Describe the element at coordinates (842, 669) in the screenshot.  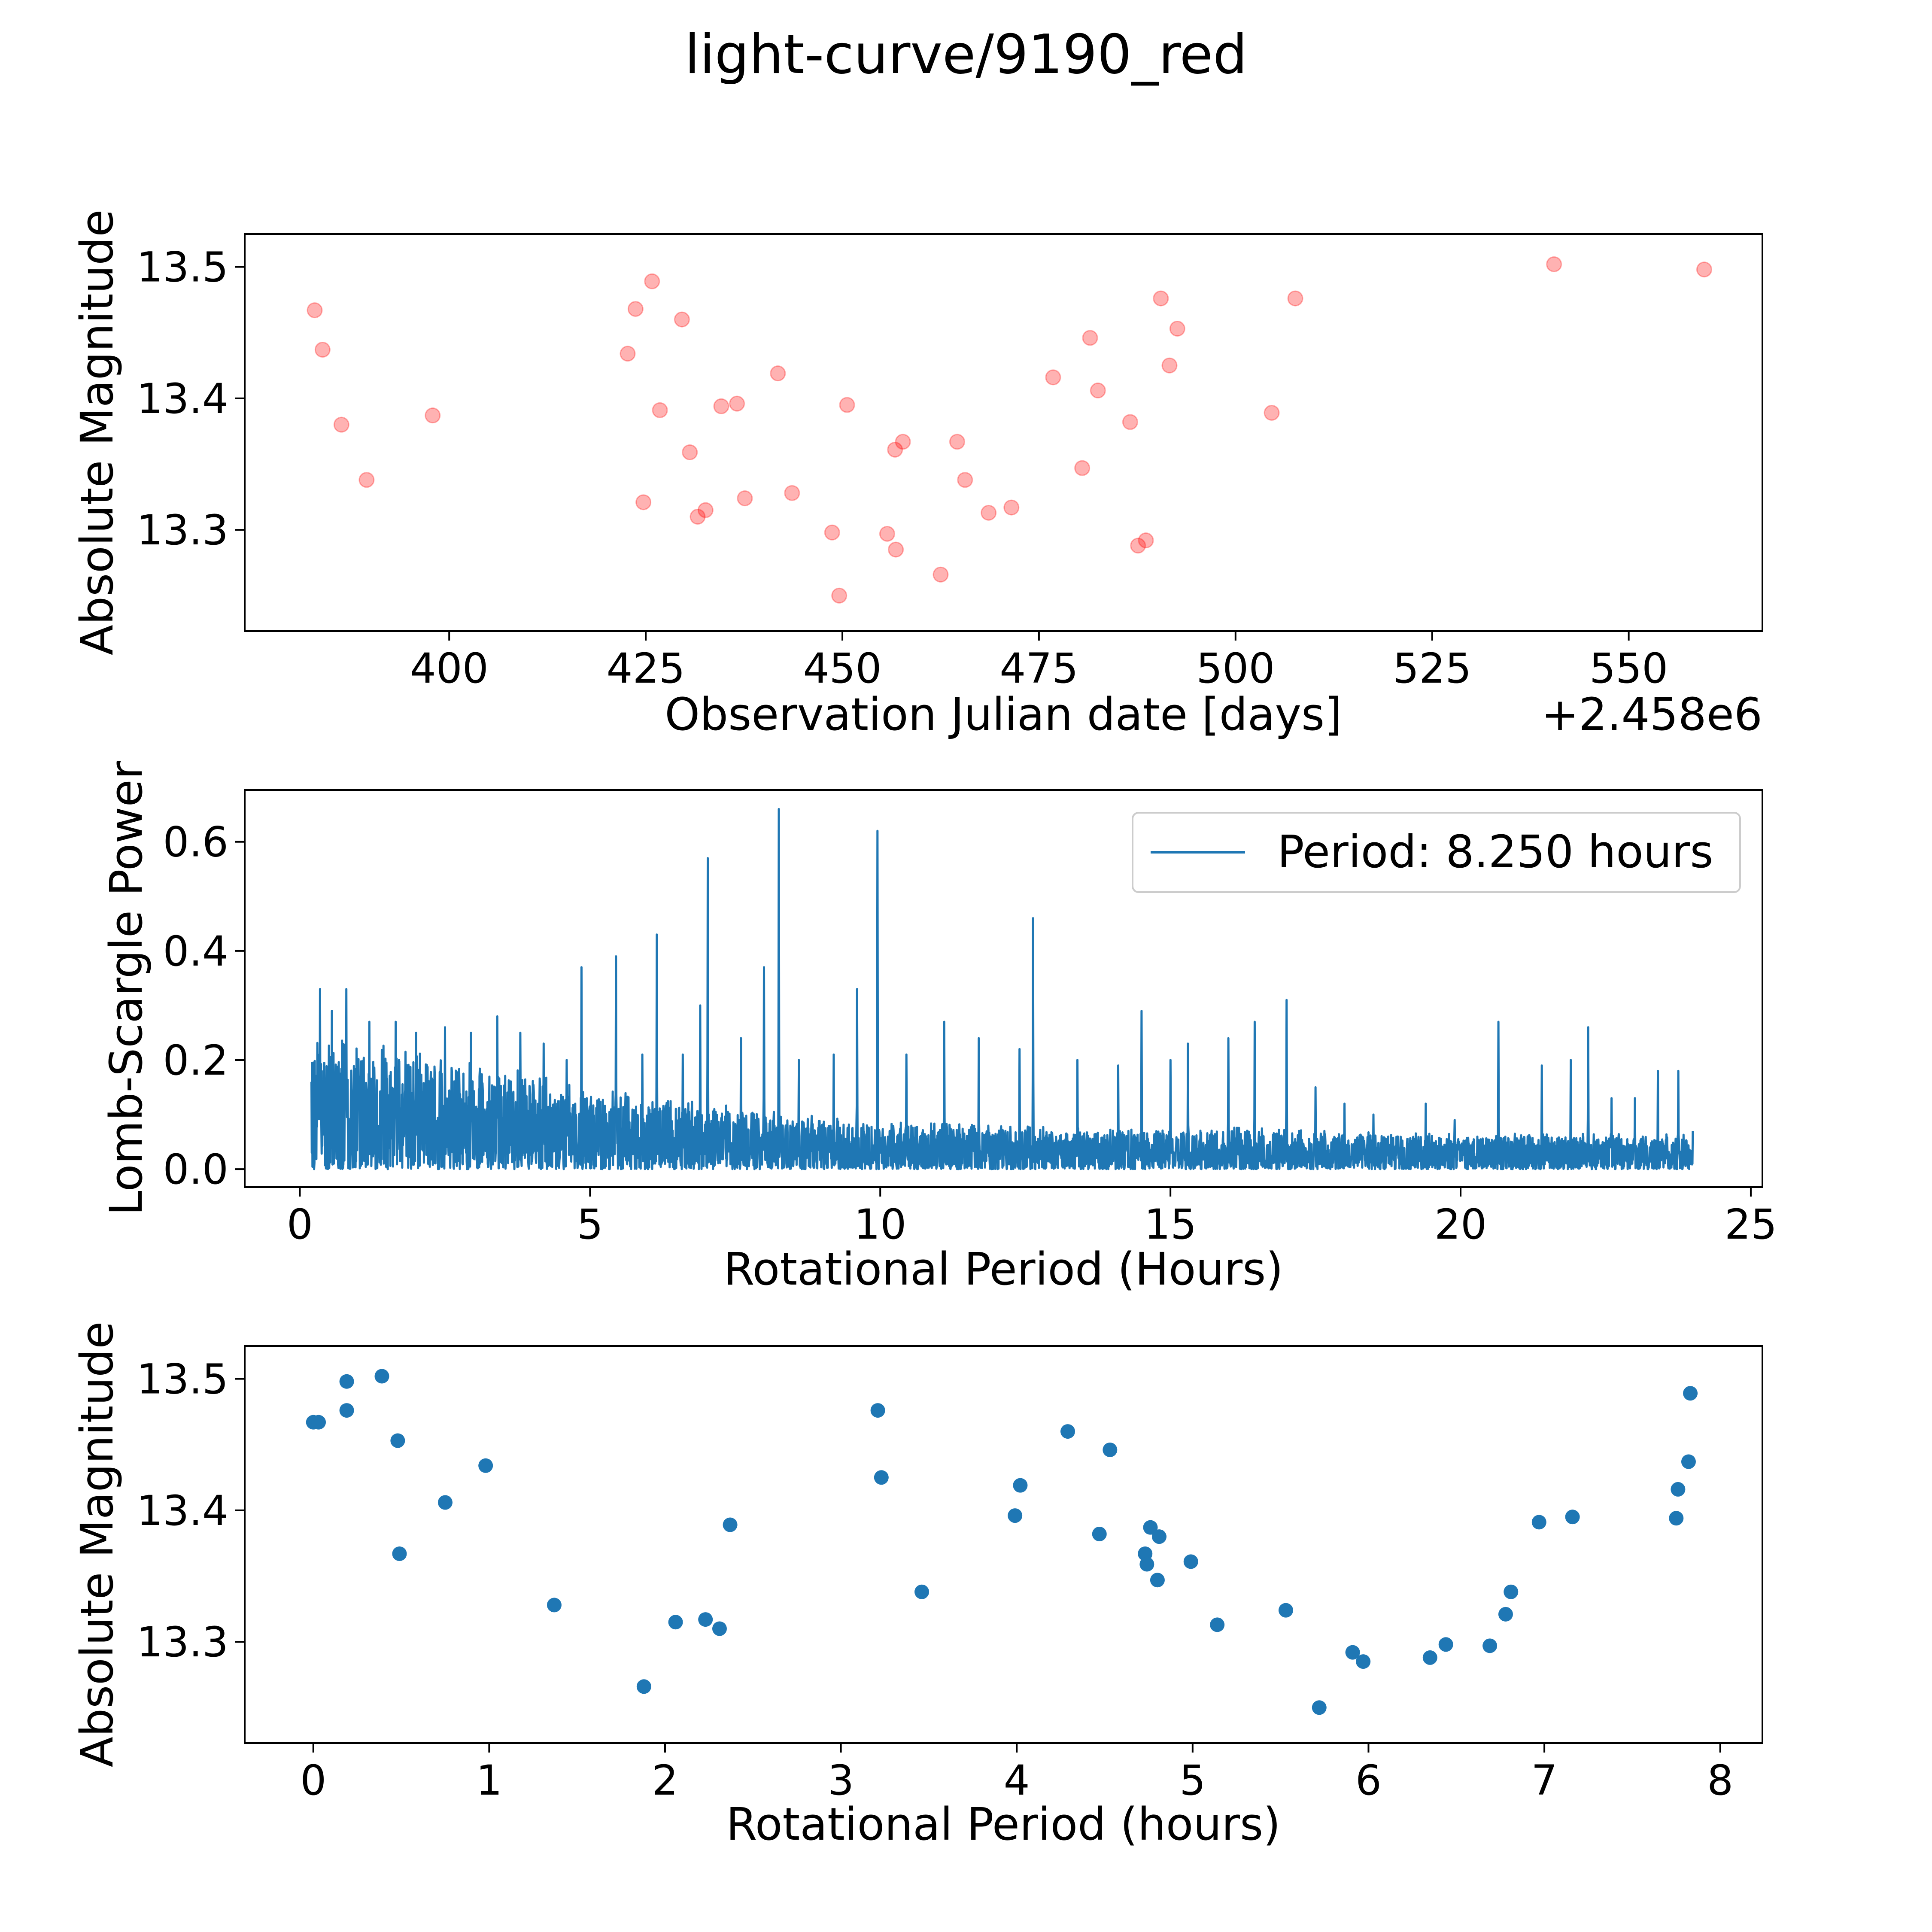
I see `x-tick-label: 450` at that location.